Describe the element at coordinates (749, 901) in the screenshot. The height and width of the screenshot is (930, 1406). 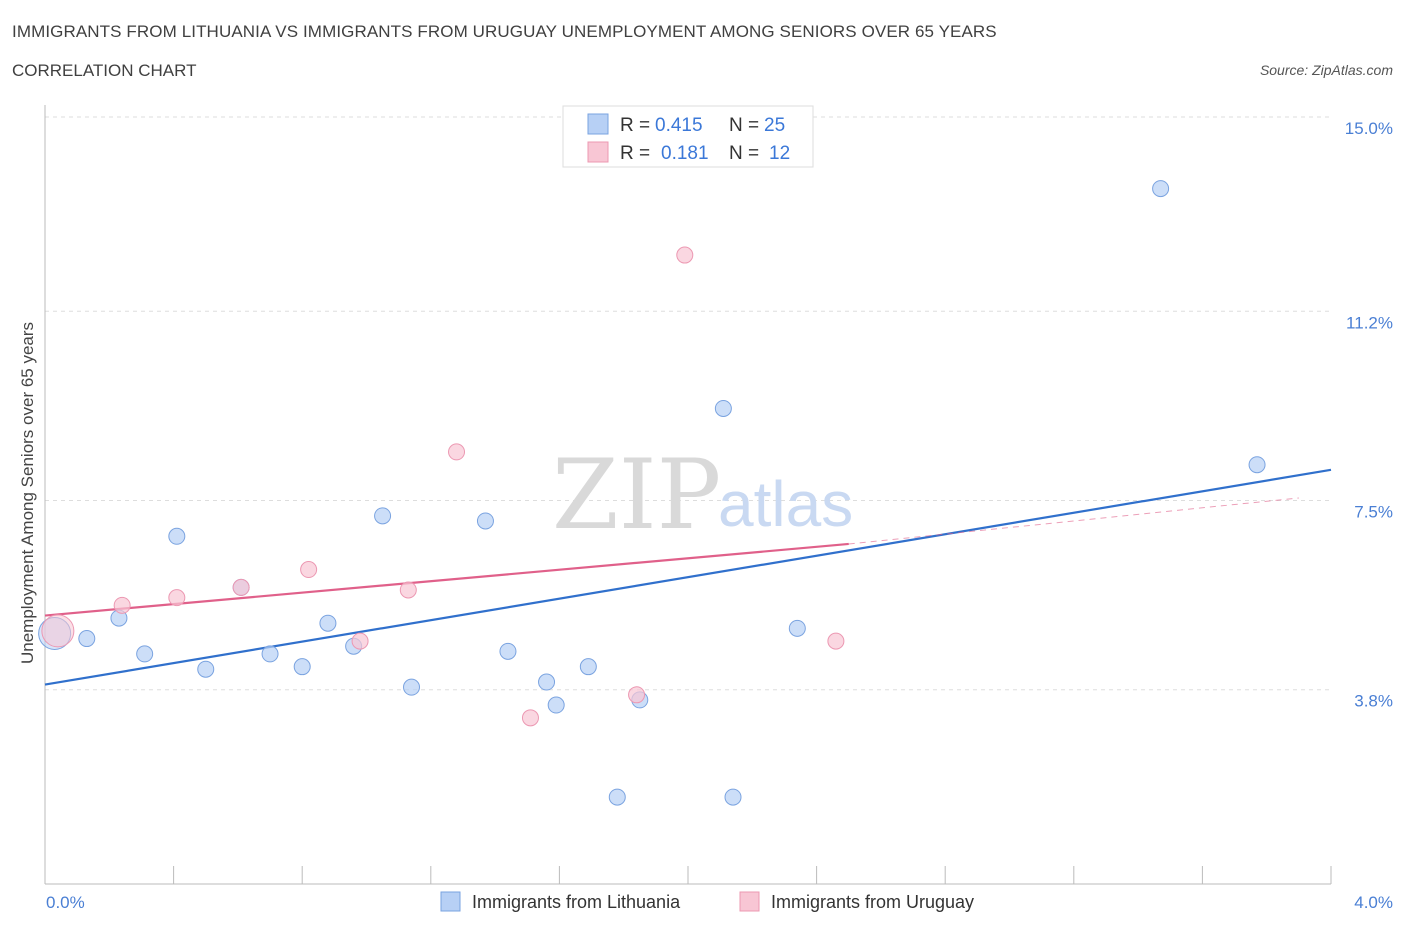
I see `series-legend-swatch-uruguay` at that location.